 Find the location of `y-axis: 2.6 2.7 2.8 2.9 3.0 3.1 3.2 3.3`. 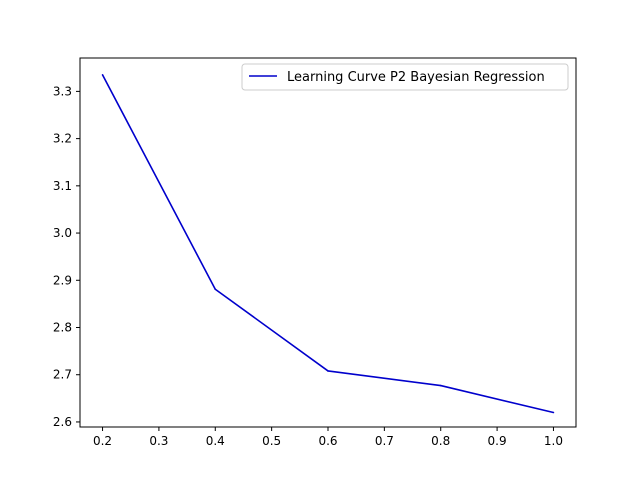

y-axis: 2.6 2.7 2.8 2.9 3.0 3.1 3.2 3.3 is located at coordinates (66, 256).